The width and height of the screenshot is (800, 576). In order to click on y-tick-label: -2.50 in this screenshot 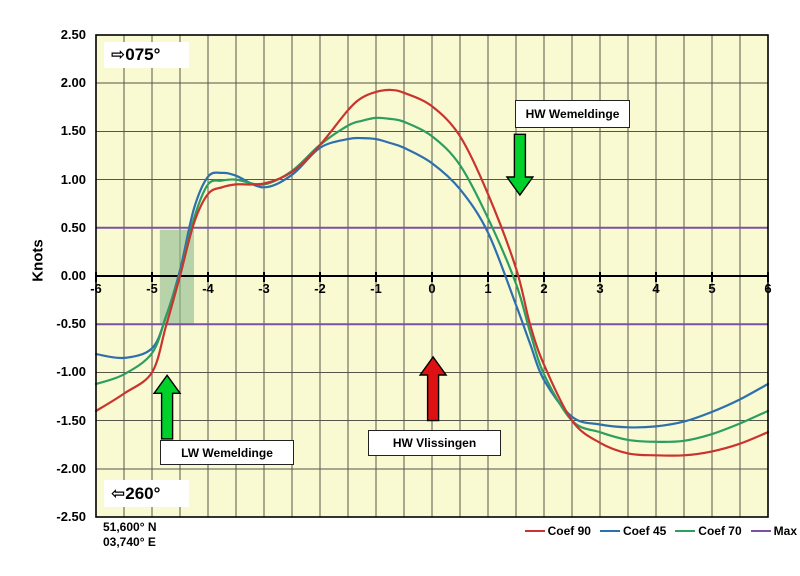, I will do `click(71, 516)`.